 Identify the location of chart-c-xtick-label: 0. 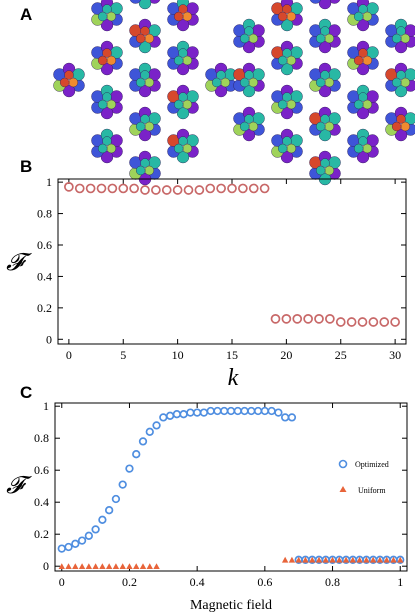
(62, 582).